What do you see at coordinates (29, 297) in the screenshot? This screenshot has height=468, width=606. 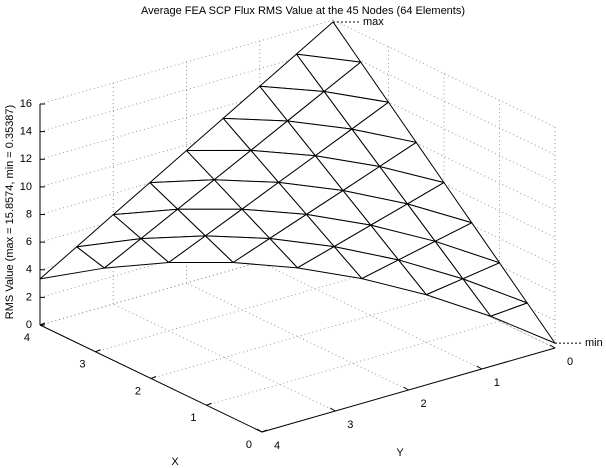 I see `z-tick-label: 2` at bounding box center [29, 297].